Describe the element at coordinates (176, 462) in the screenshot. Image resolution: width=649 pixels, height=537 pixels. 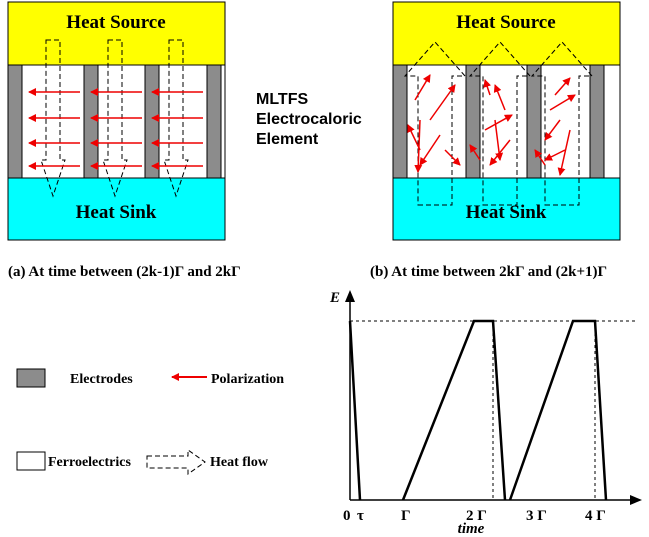
I see `heat-flow-swatch` at that location.